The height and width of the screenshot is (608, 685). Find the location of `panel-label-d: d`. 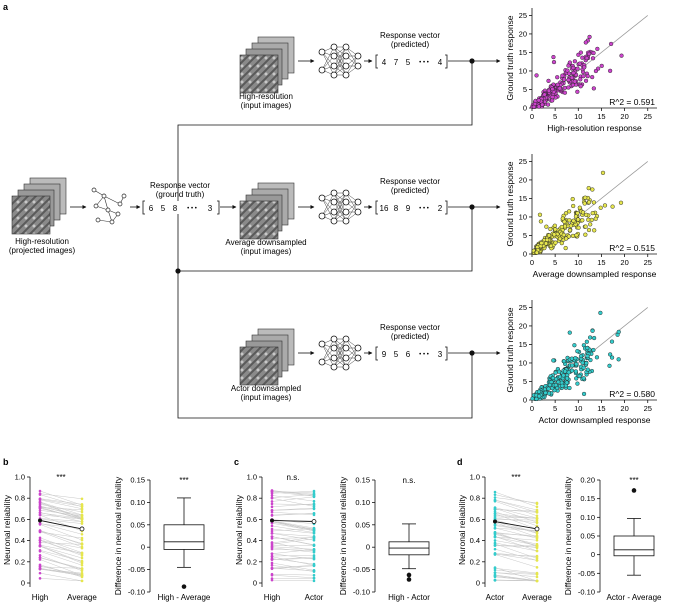

panel-label-d: d is located at coordinates (460, 462).